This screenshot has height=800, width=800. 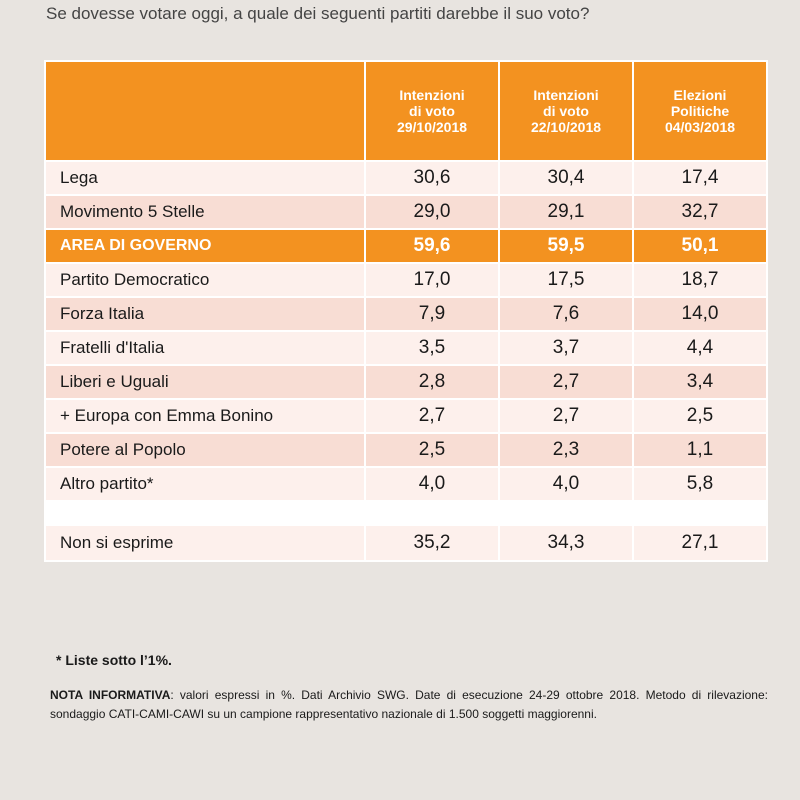 What do you see at coordinates (432, 280) in the screenshot?
I see `value-cell: 17,0` at bounding box center [432, 280].